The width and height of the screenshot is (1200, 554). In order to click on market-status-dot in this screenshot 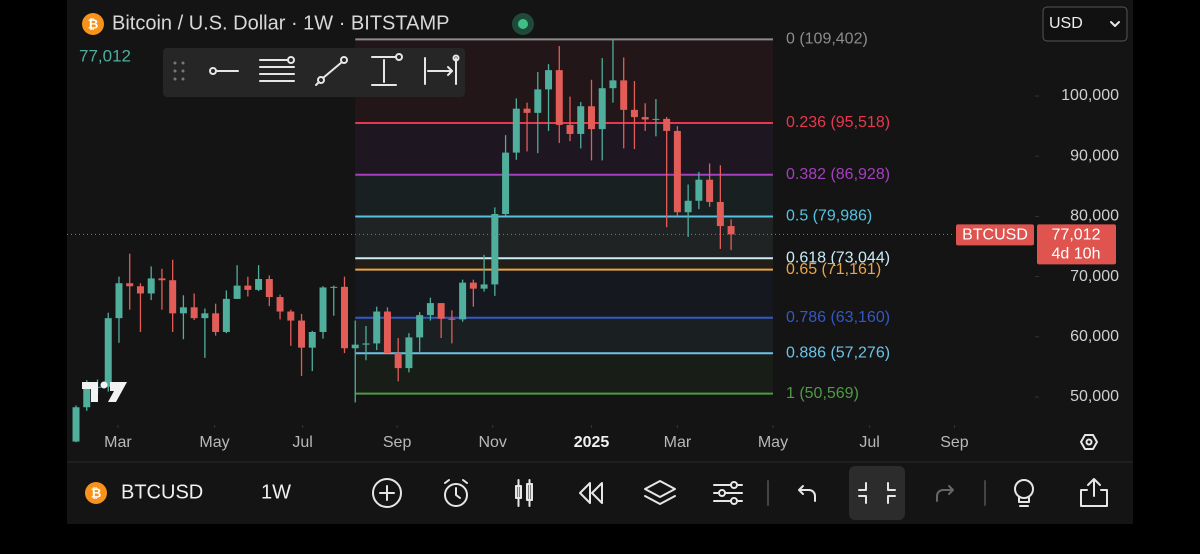, I will do `click(523, 24)`.